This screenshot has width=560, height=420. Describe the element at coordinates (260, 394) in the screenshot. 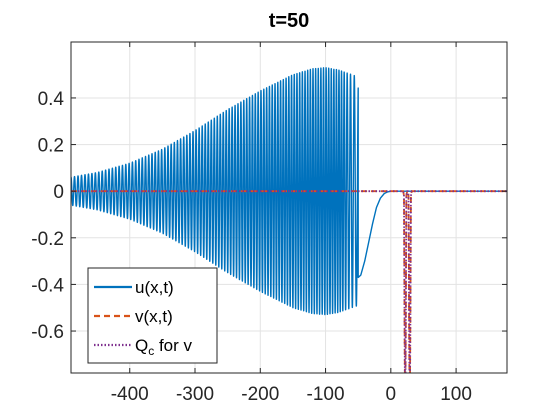

I see `x-tick-label: -200` at that location.